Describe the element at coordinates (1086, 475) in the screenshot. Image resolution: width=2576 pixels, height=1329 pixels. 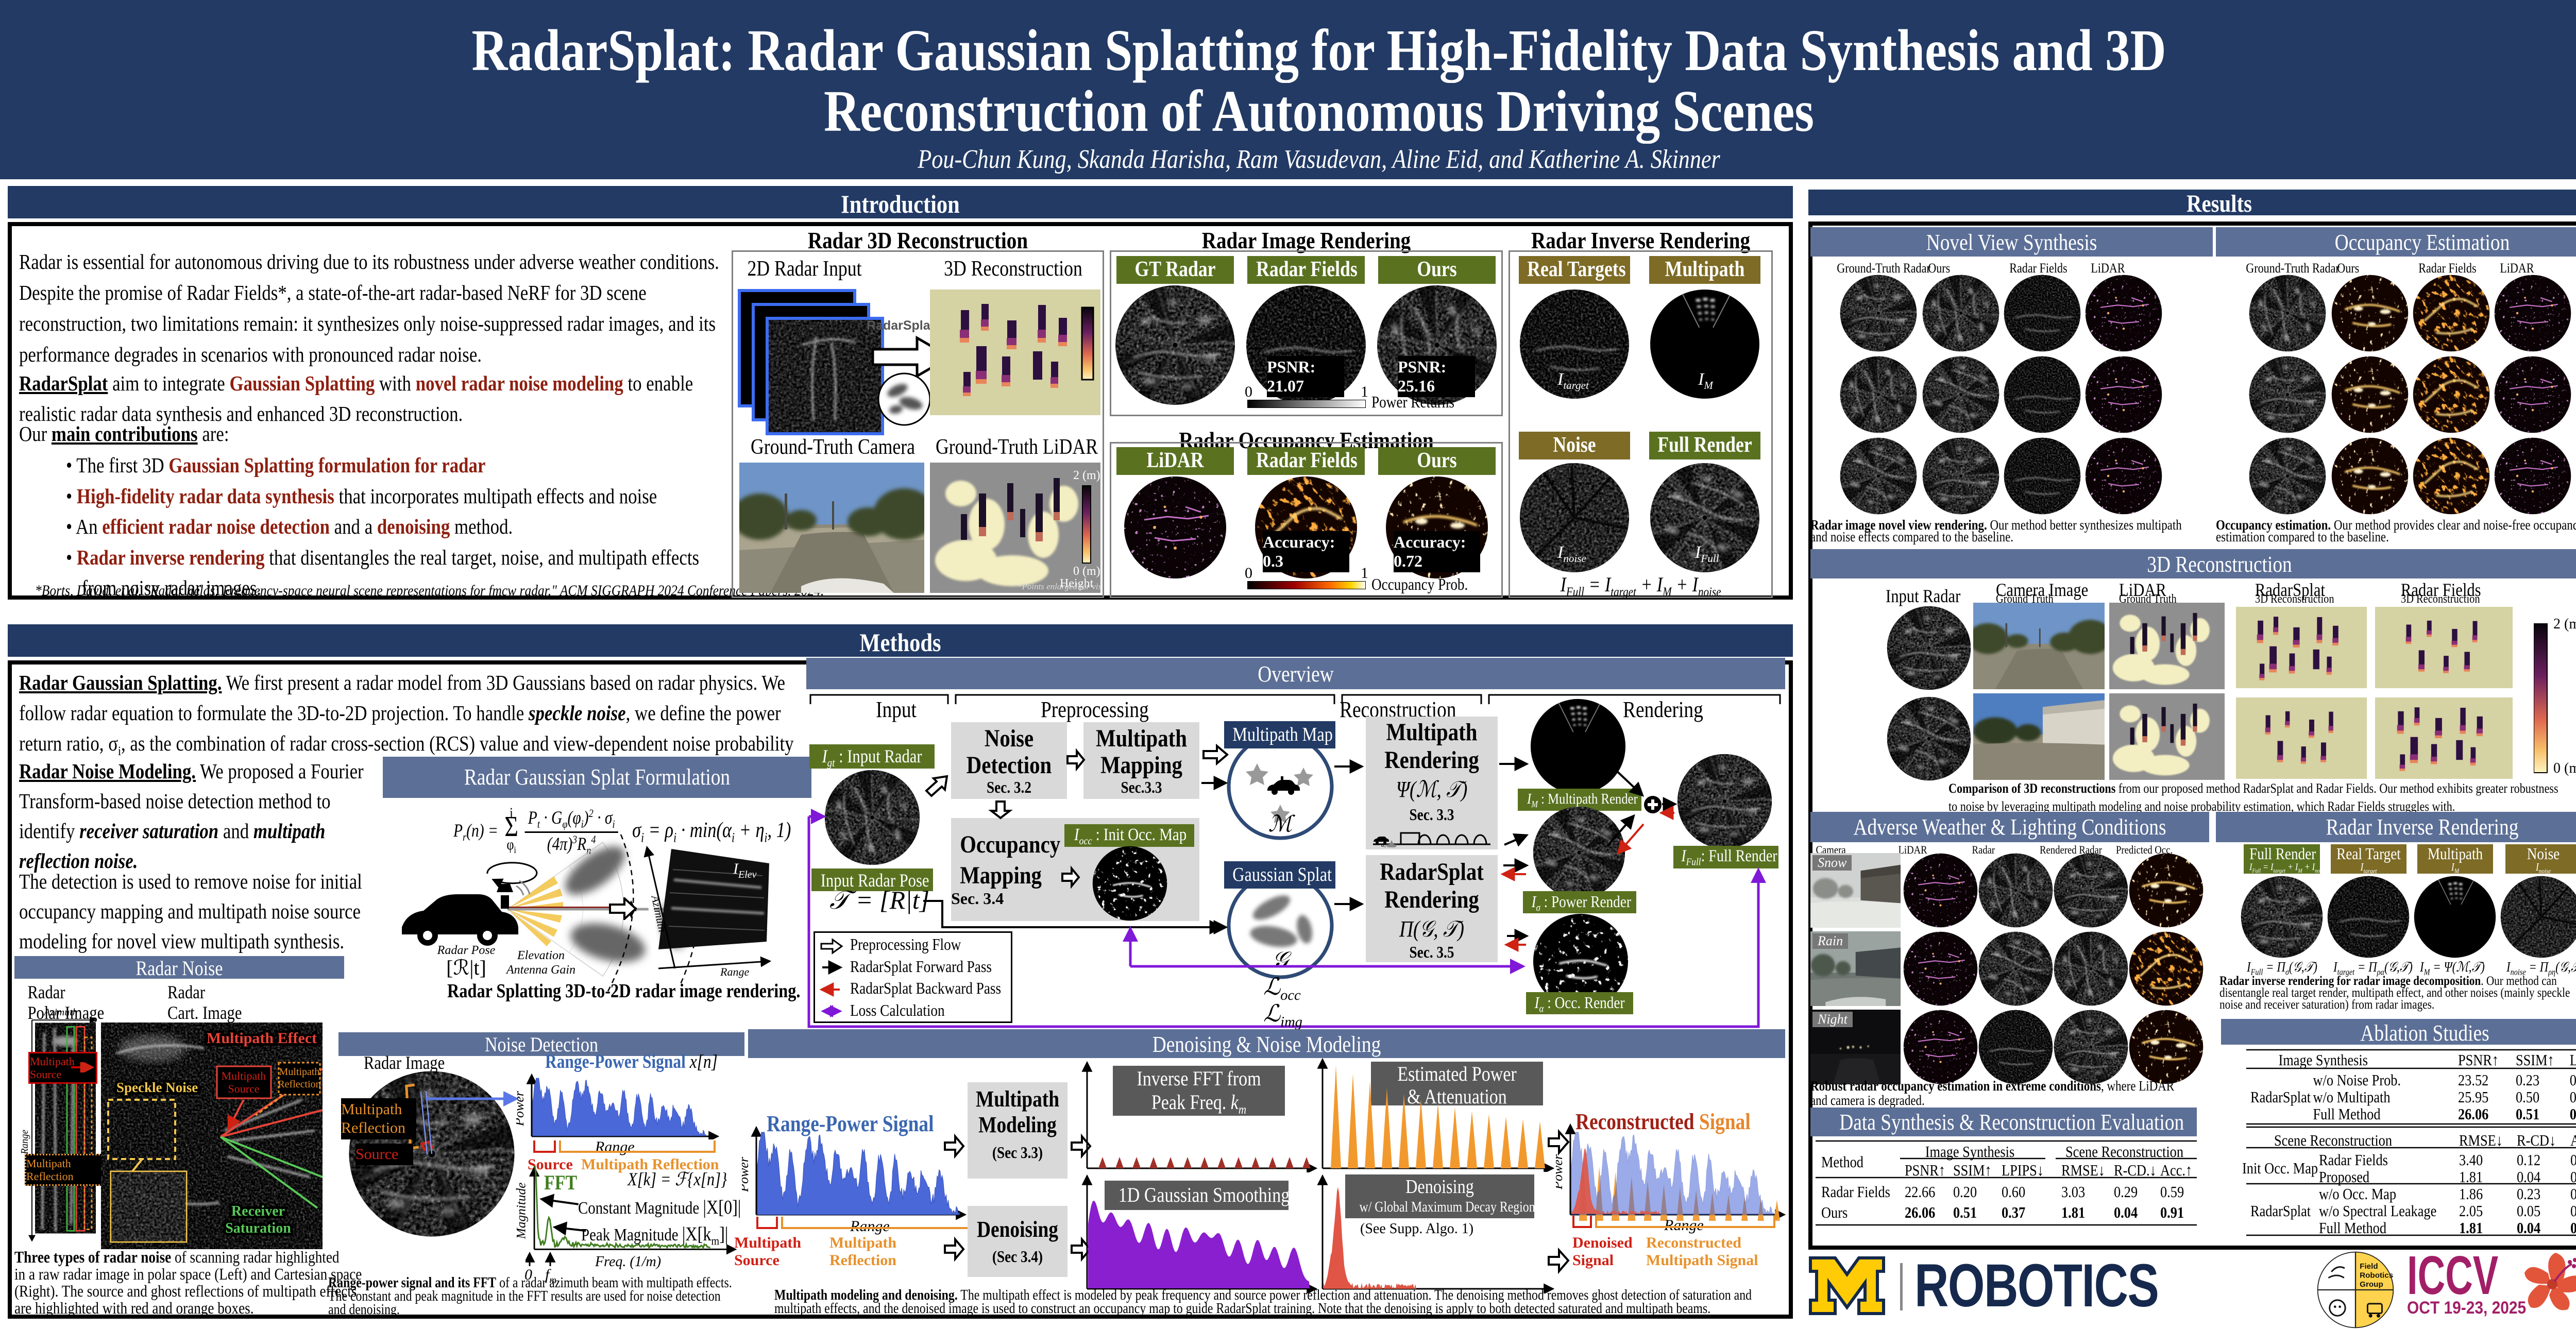
I see `svg-text: 2 (m)` at that location.